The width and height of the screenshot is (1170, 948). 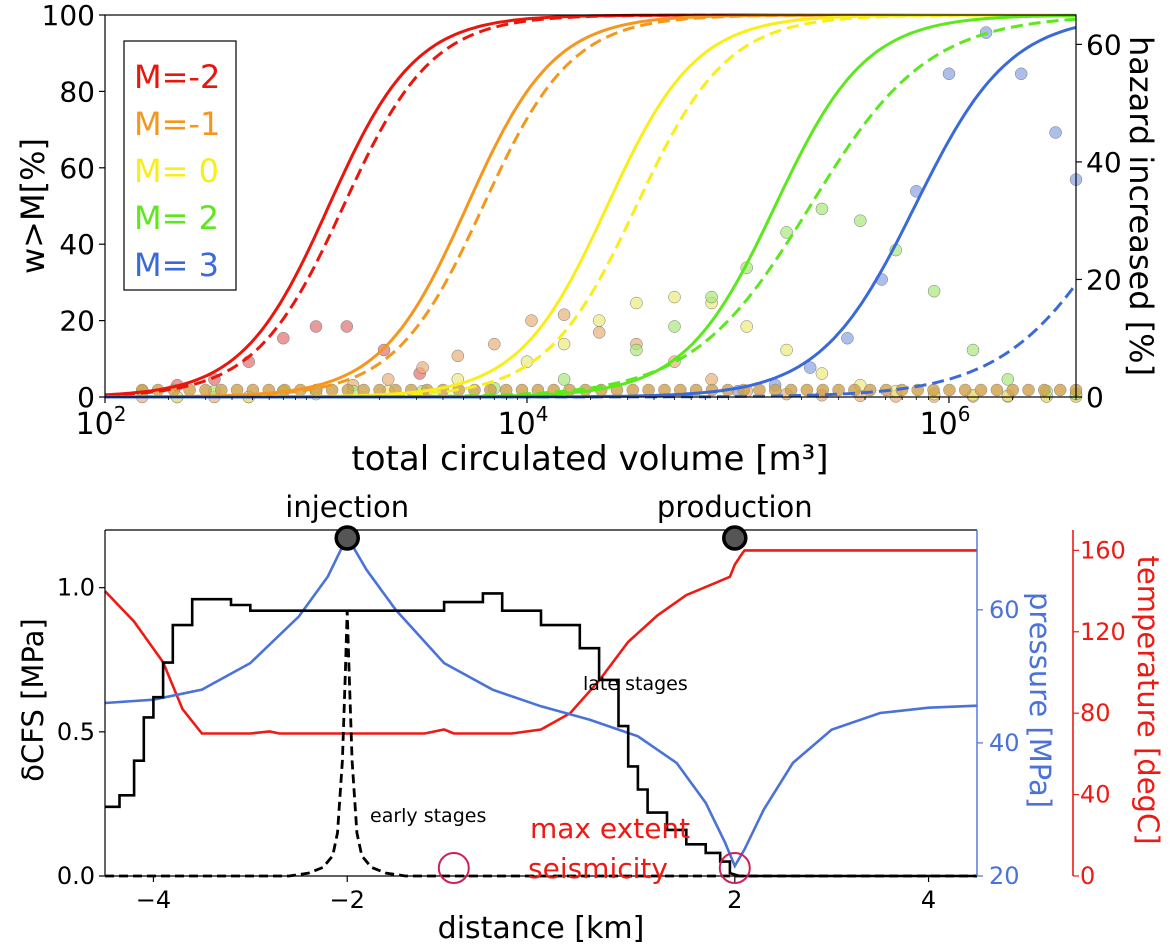 I want to click on extent-circles, so click(x=594, y=868).